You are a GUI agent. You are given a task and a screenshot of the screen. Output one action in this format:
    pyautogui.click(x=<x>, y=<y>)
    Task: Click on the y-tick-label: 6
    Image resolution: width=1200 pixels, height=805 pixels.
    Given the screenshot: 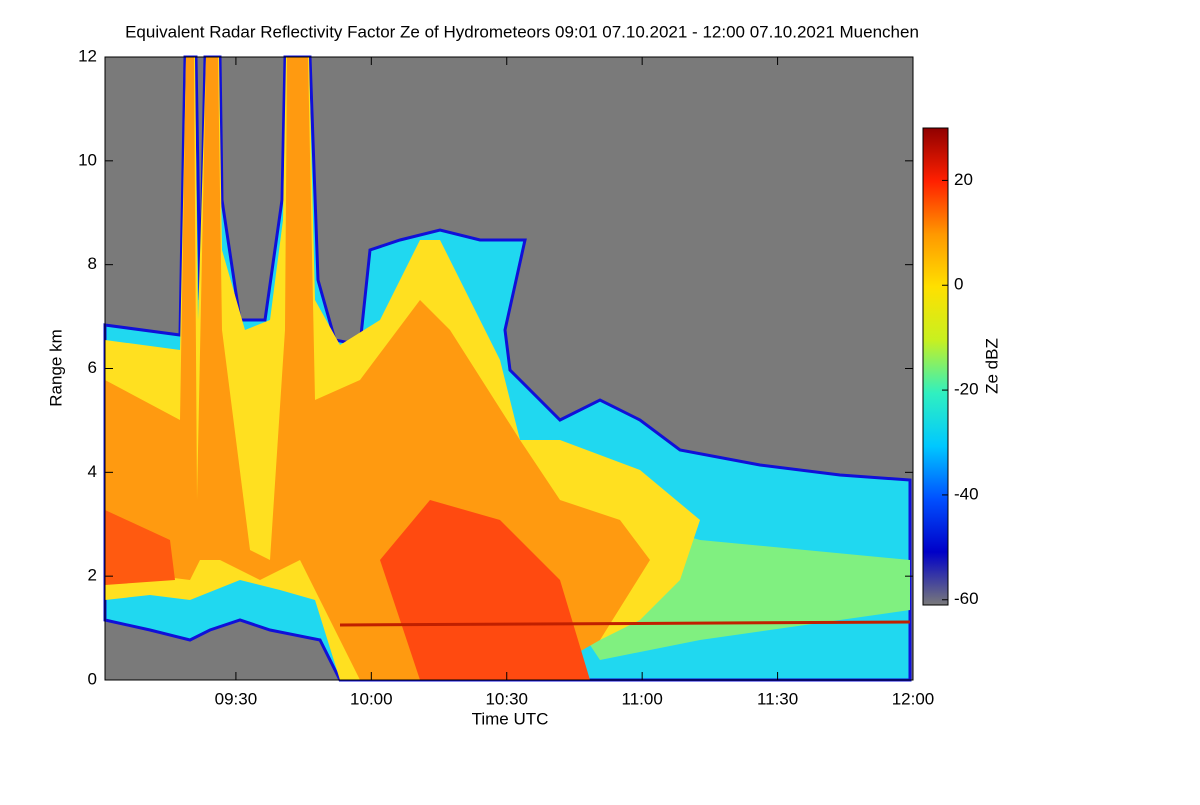 What is the action you would take?
    pyautogui.click(x=92, y=367)
    